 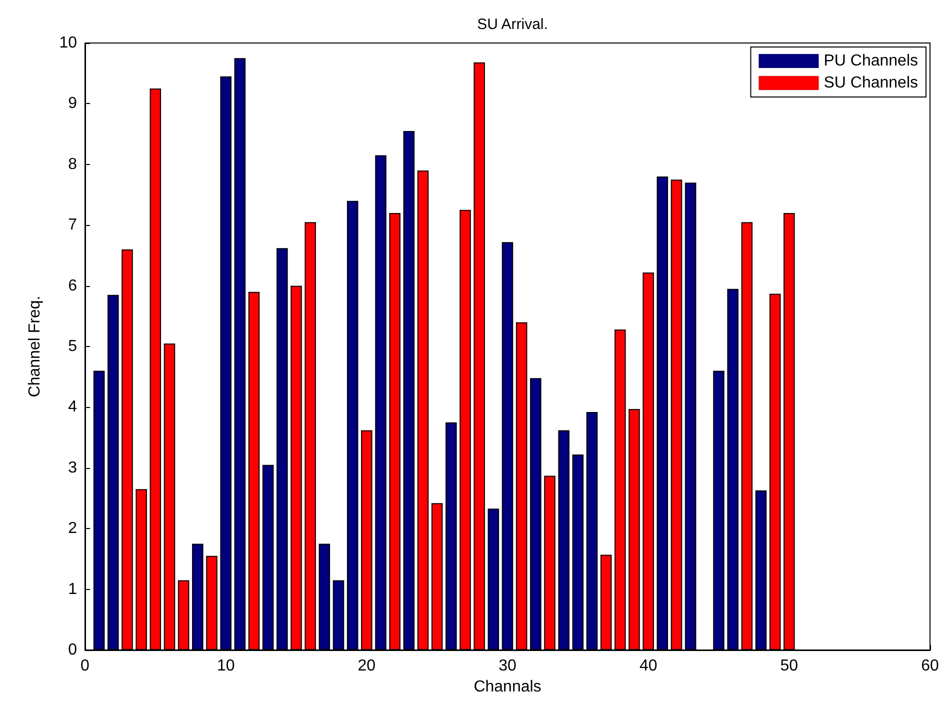 I want to click on y-tick-label: 0, so click(x=73, y=650).